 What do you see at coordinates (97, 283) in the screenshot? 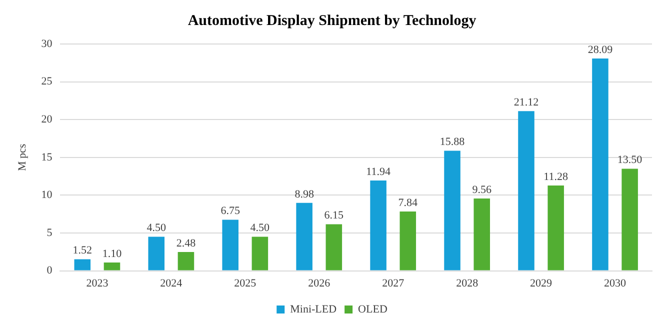
I see `x-tick-label: 2023` at bounding box center [97, 283].